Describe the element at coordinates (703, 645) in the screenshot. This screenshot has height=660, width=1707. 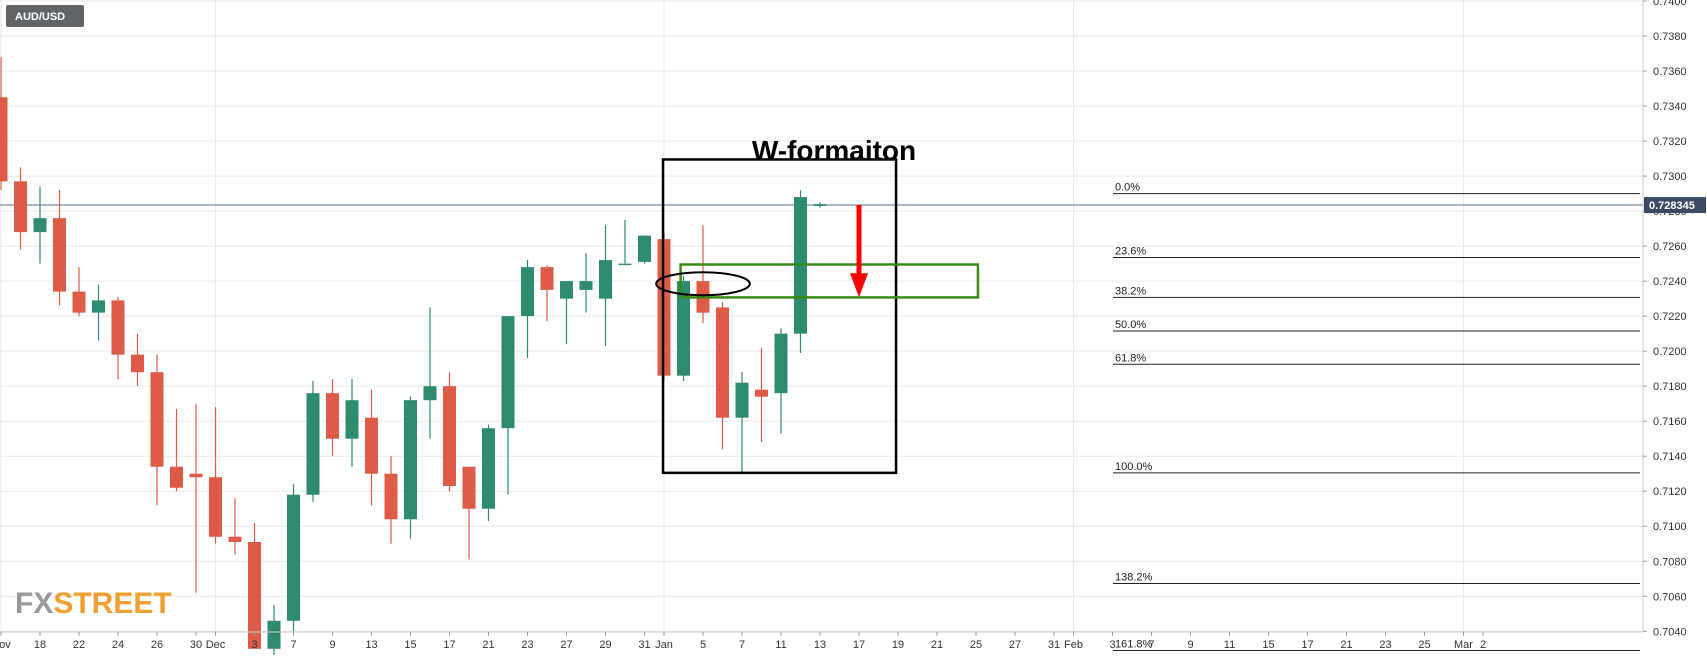
I see `x-tick-label: 5` at that location.